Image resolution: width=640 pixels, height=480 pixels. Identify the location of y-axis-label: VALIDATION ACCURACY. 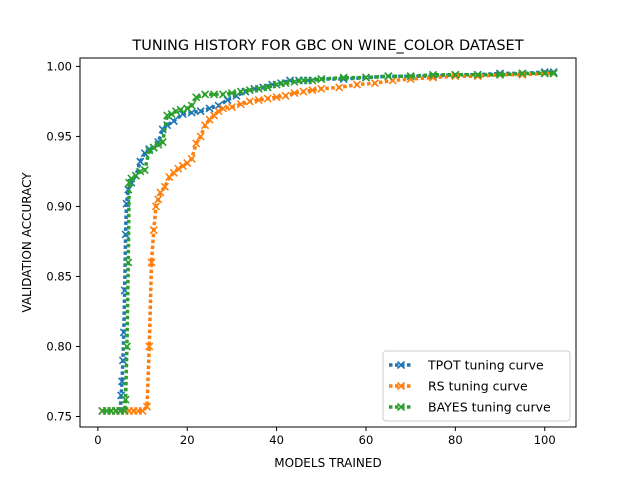
(27, 242).